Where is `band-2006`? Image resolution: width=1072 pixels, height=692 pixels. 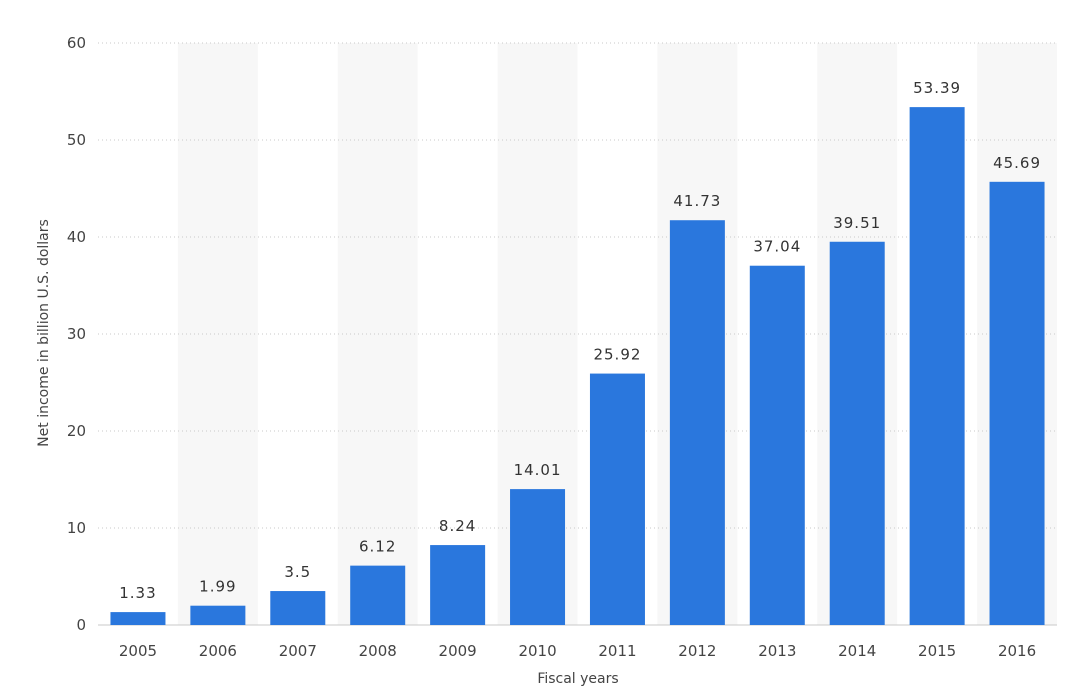 band-2006 is located at coordinates (217, 334).